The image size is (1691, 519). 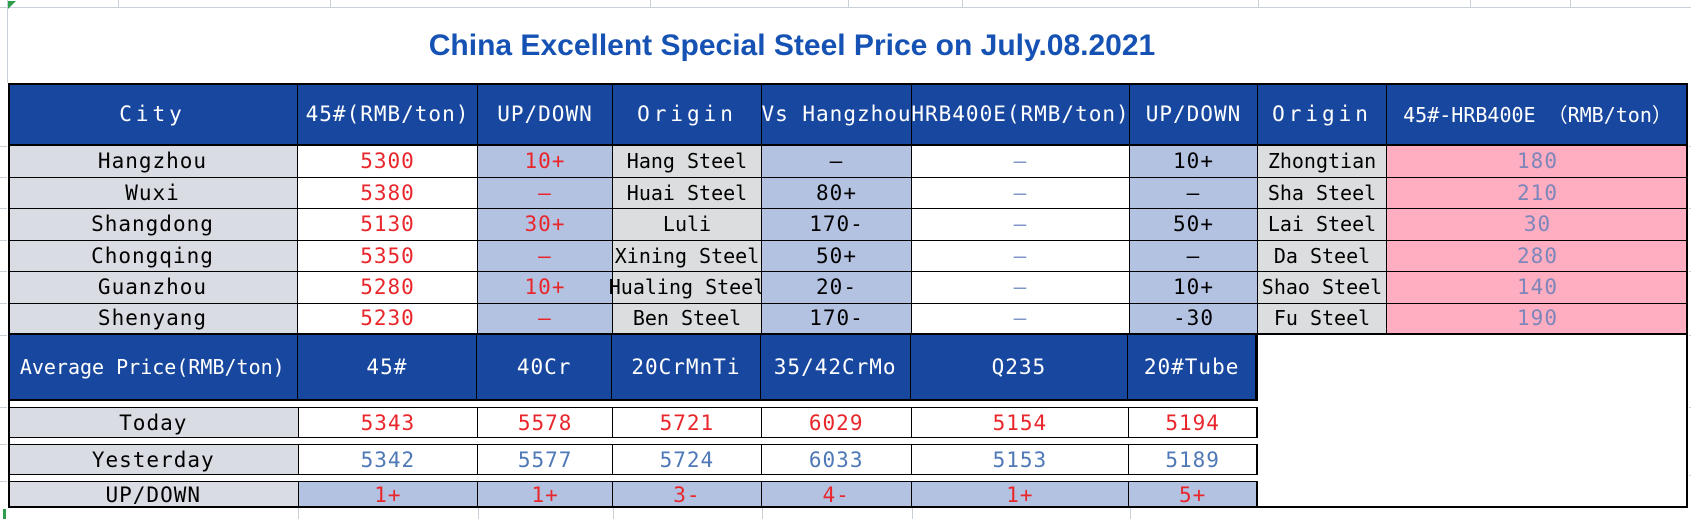 I want to click on origin1-cell: Xining Steel, so click(x=687, y=255).